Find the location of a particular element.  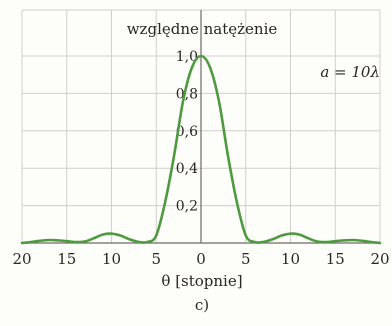

y-tick-label-2: 0,6 is located at coordinates (187, 132).